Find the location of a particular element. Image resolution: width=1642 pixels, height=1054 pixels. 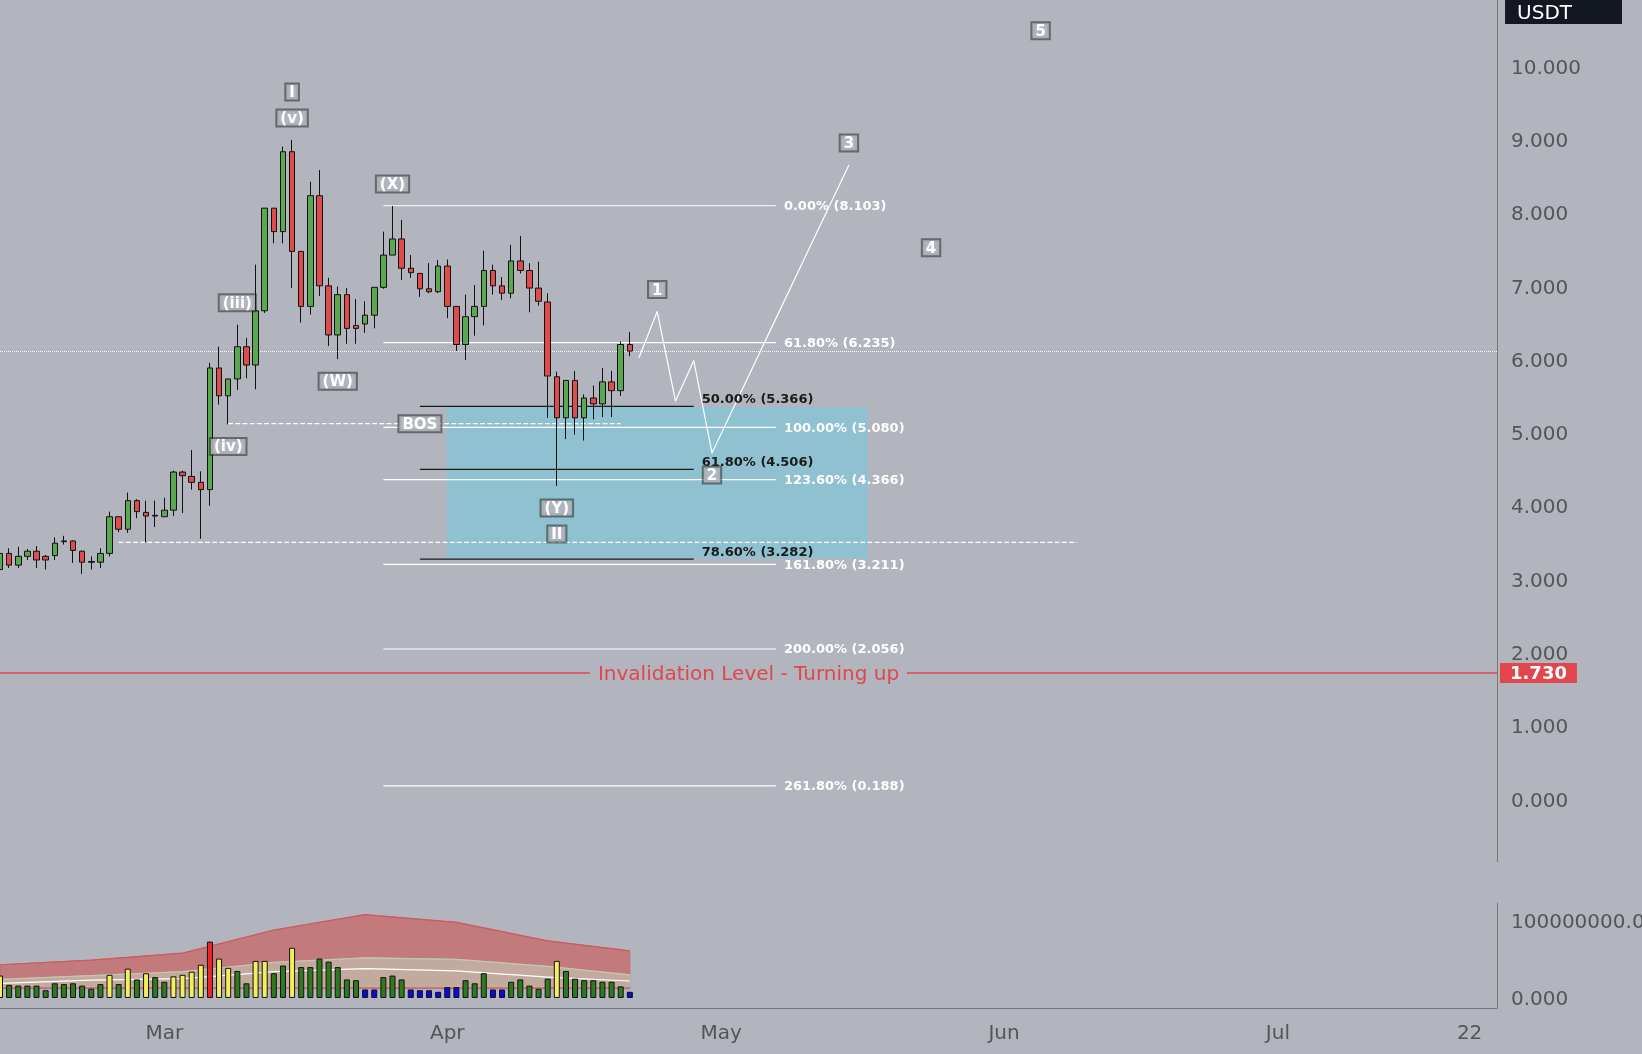

x-tick-label: Jun is located at coordinates (1003, 1032).